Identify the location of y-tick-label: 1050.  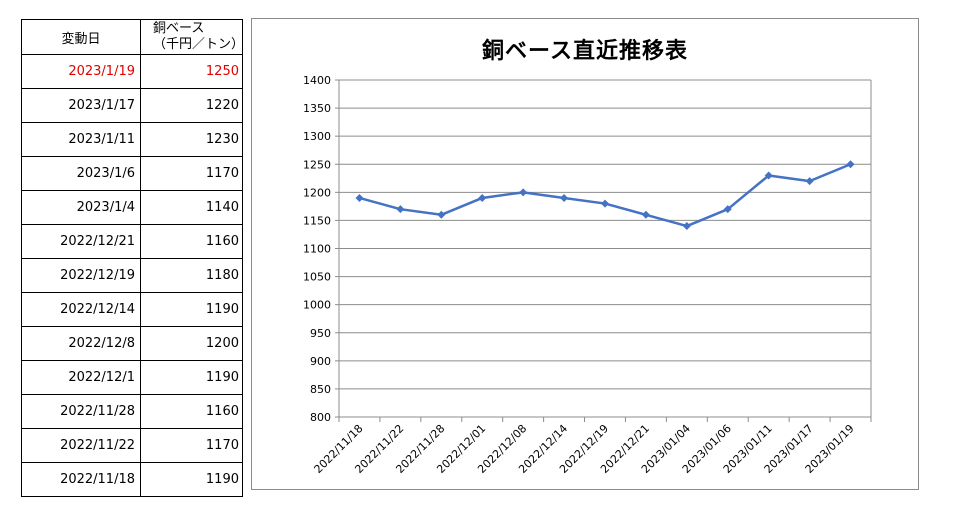
(317, 277).